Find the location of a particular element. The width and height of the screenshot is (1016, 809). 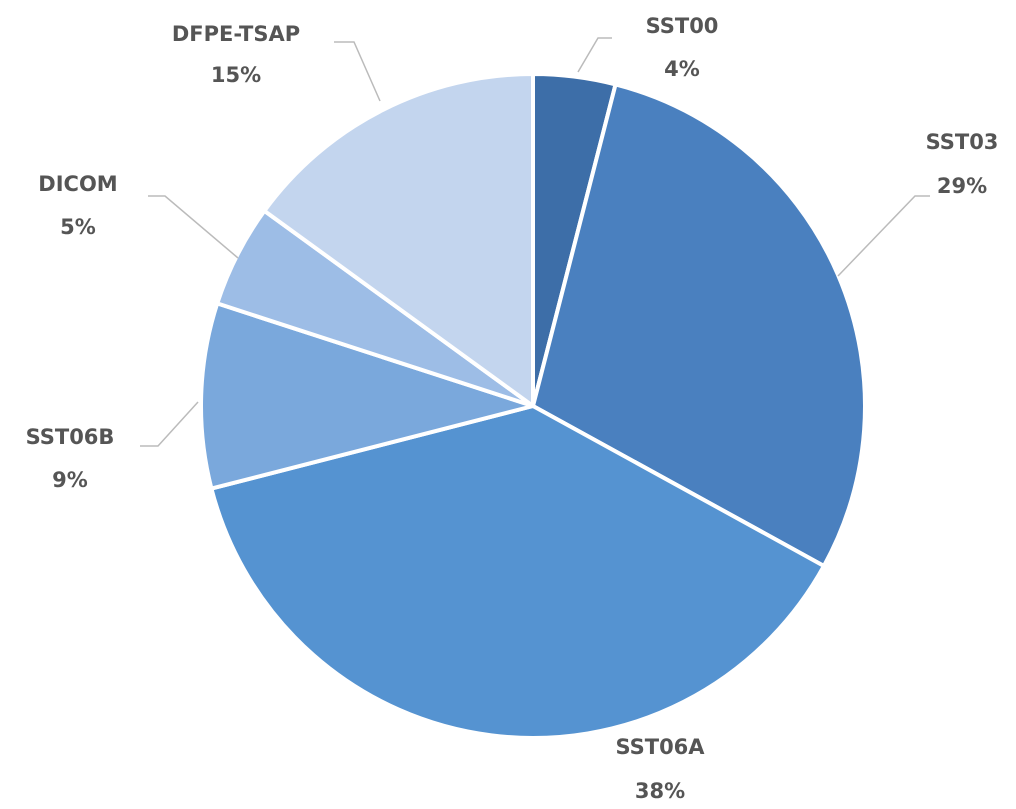

slice-value-label: 38% is located at coordinates (660, 791).